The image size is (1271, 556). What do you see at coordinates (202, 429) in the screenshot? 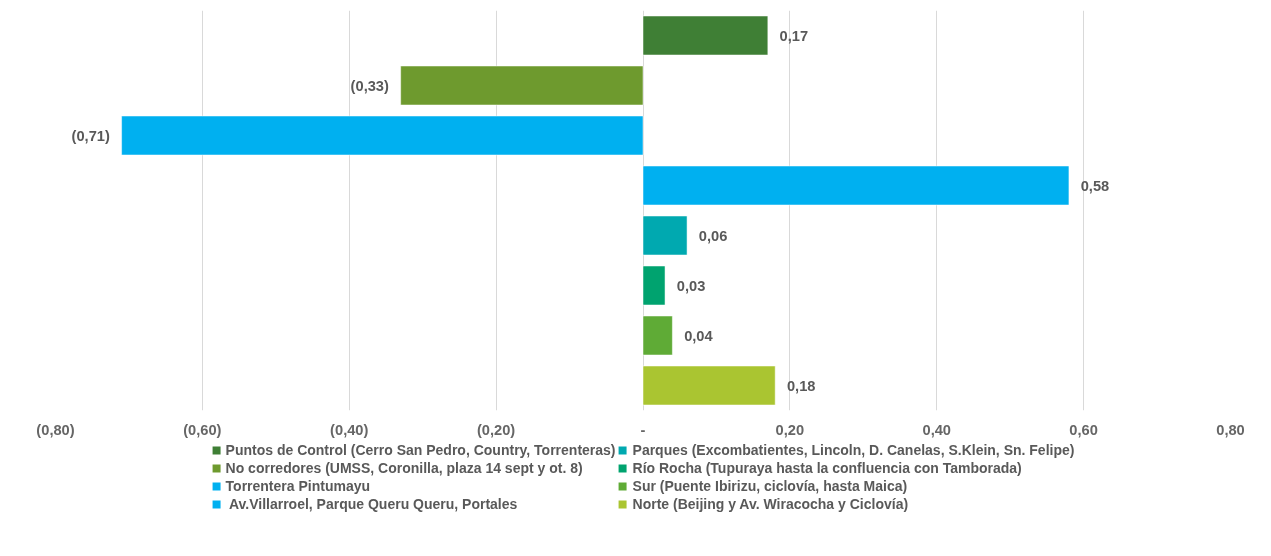
I see `x-tick-label: (0,60)` at bounding box center [202, 429].